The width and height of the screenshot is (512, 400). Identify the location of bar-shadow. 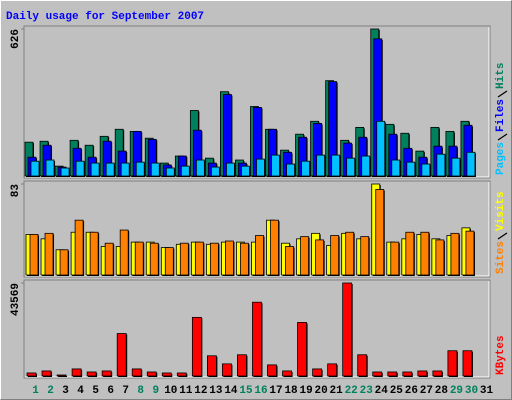
(63, 376).